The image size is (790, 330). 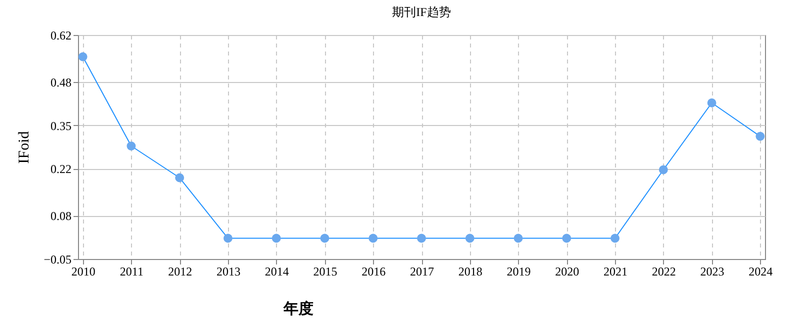 What do you see at coordinates (518, 271) in the screenshot?
I see `x-tick-label: 2019` at bounding box center [518, 271].